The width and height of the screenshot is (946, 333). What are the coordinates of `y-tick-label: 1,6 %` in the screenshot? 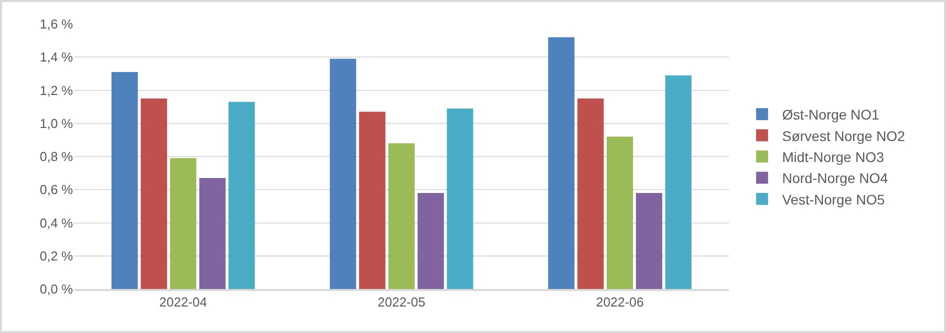 It's located at (57, 24).